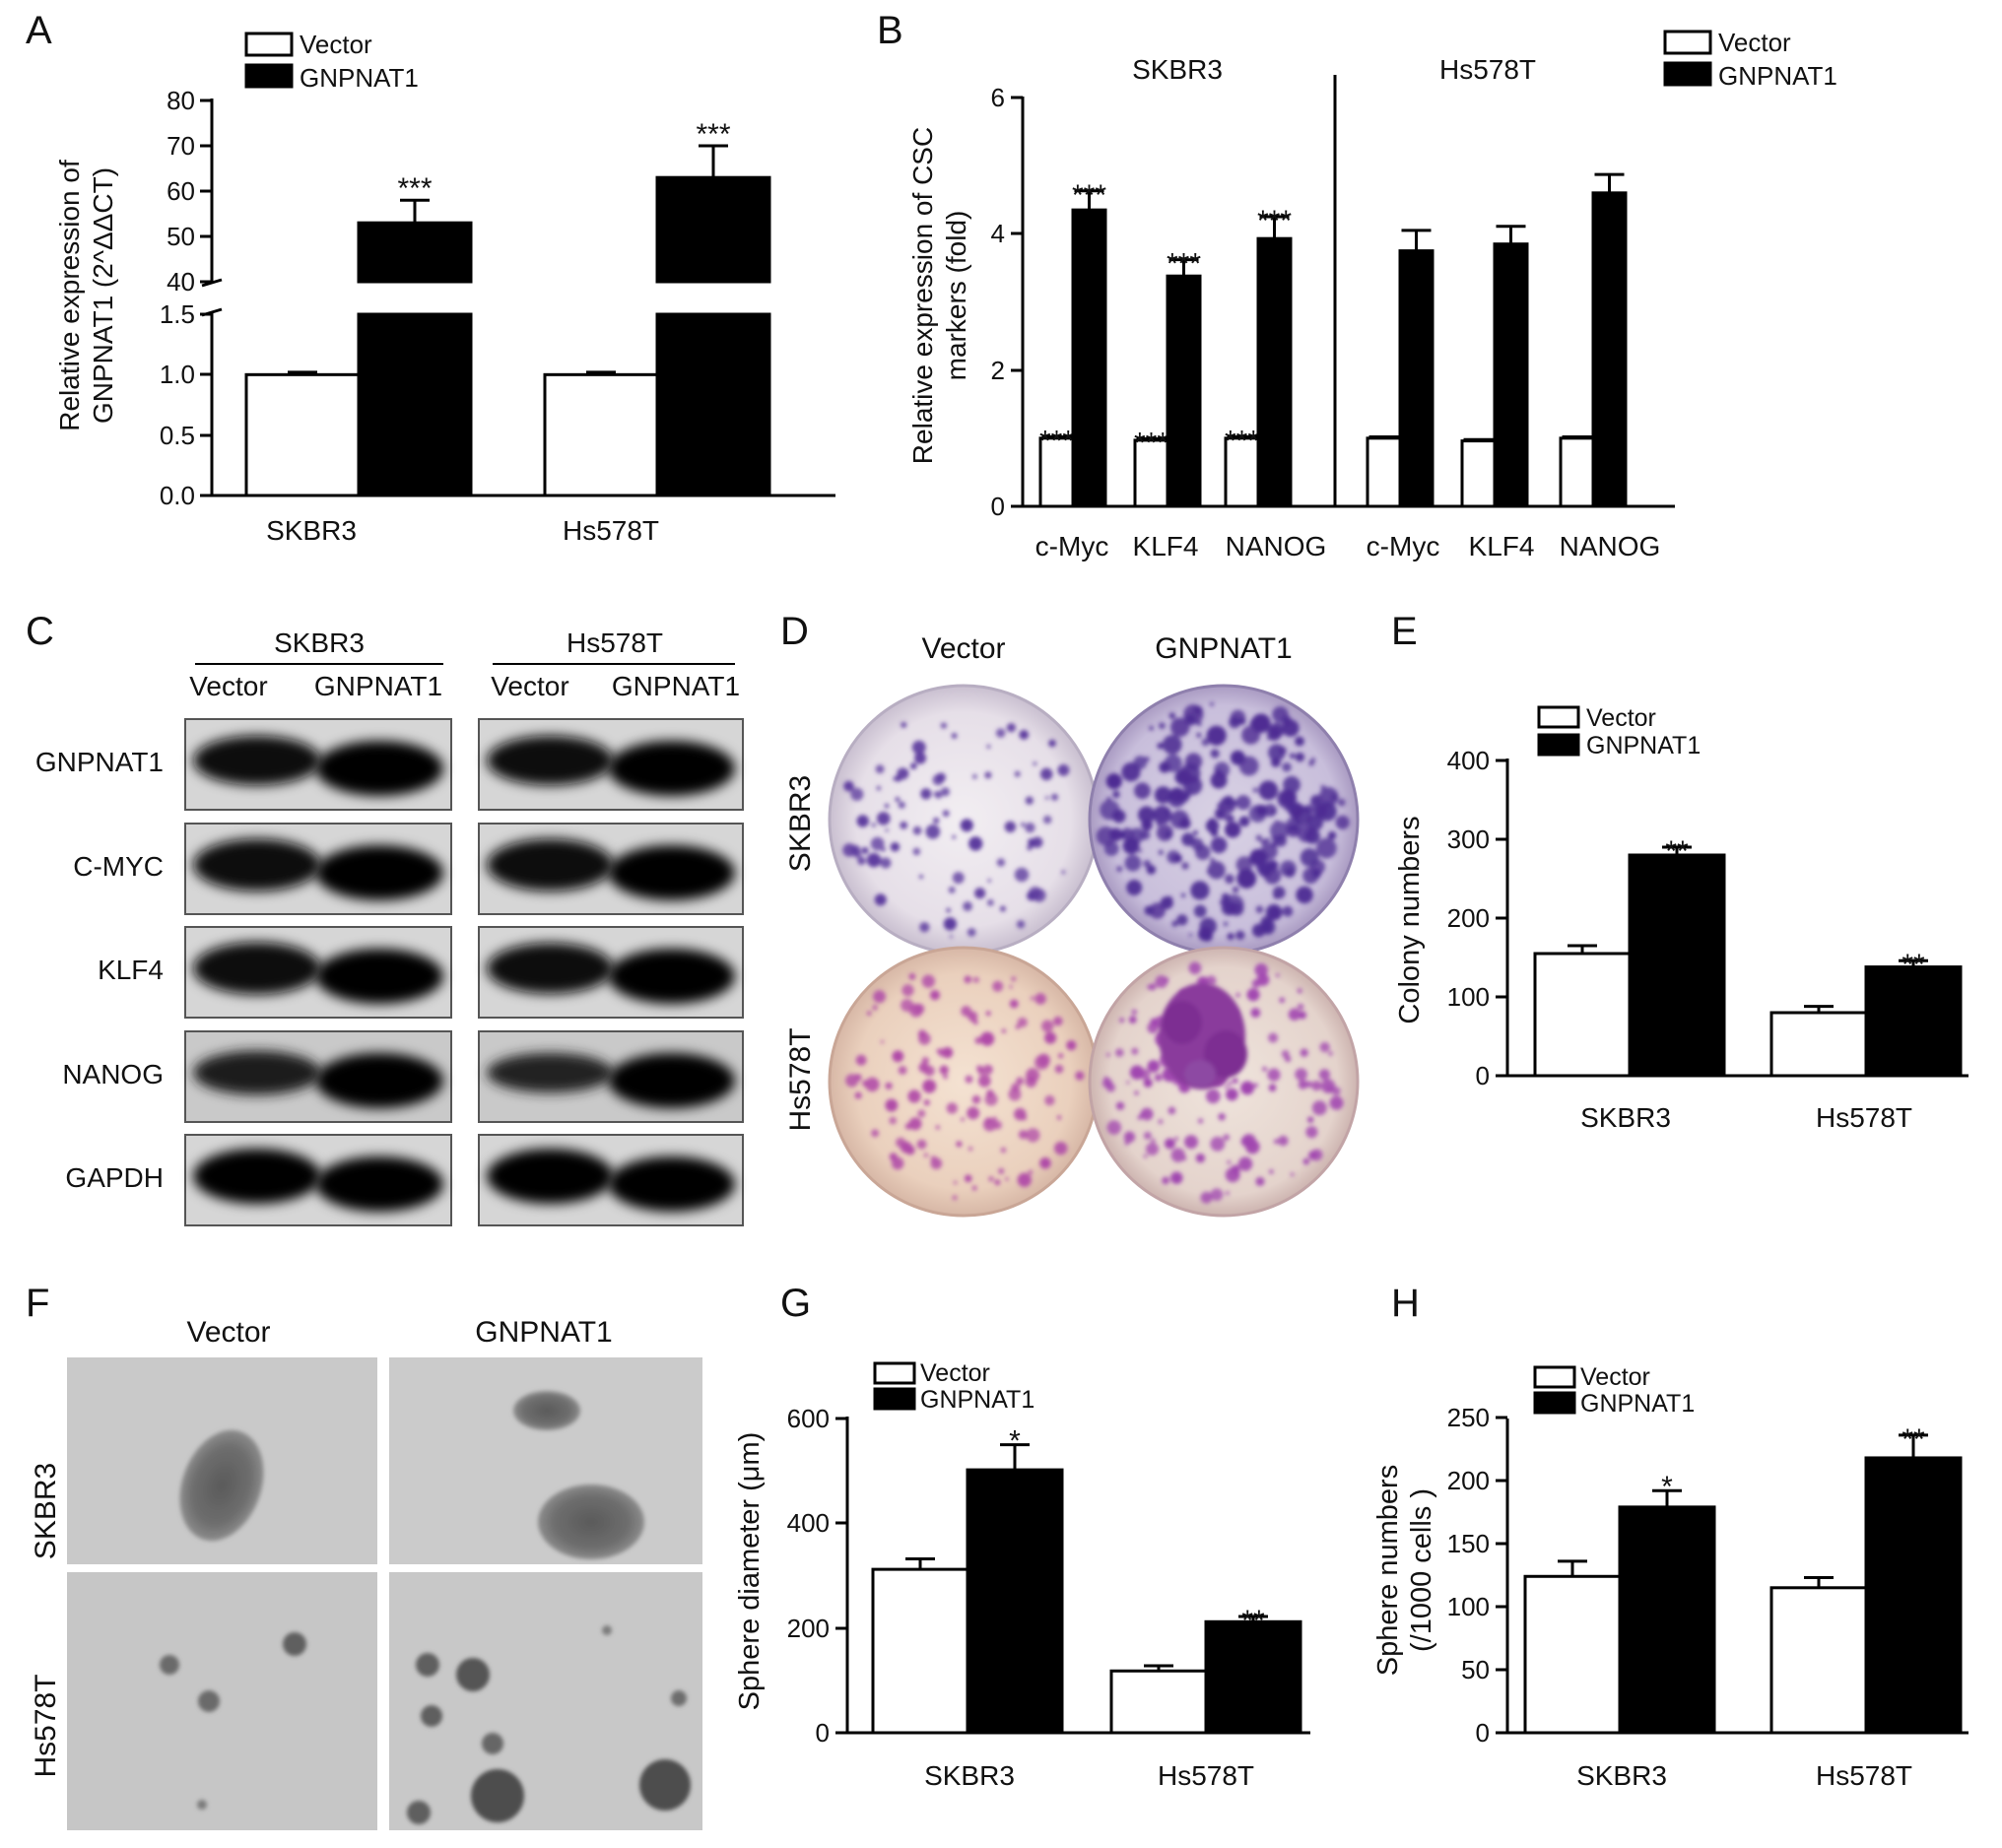  What do you see at coordinates (186, 404) in the screenshot?
I see `y-ticks-lower-a: 0.0 0.5 1.0 1.5` at bounding box center [186, 404].